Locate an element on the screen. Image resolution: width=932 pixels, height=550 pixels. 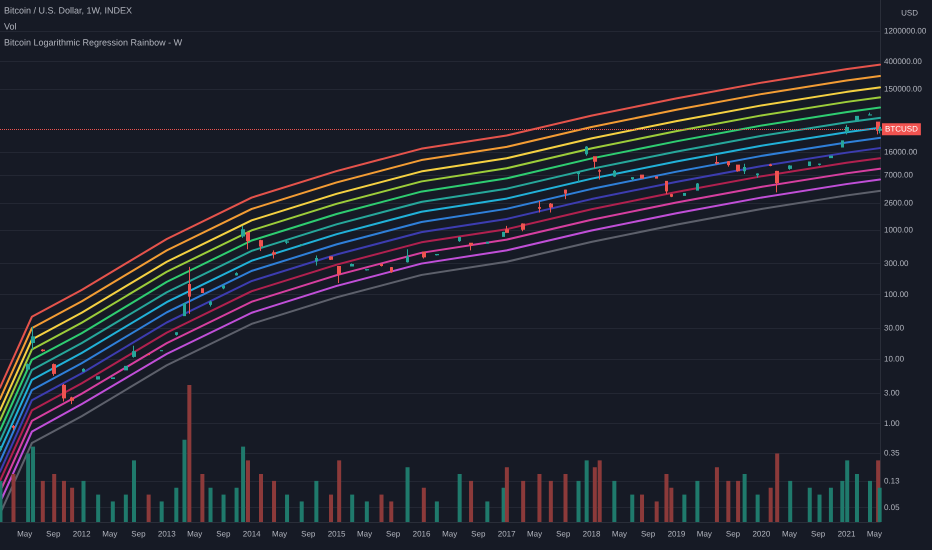
x-tick-label: 2014 is located at coordinates (252, 534).